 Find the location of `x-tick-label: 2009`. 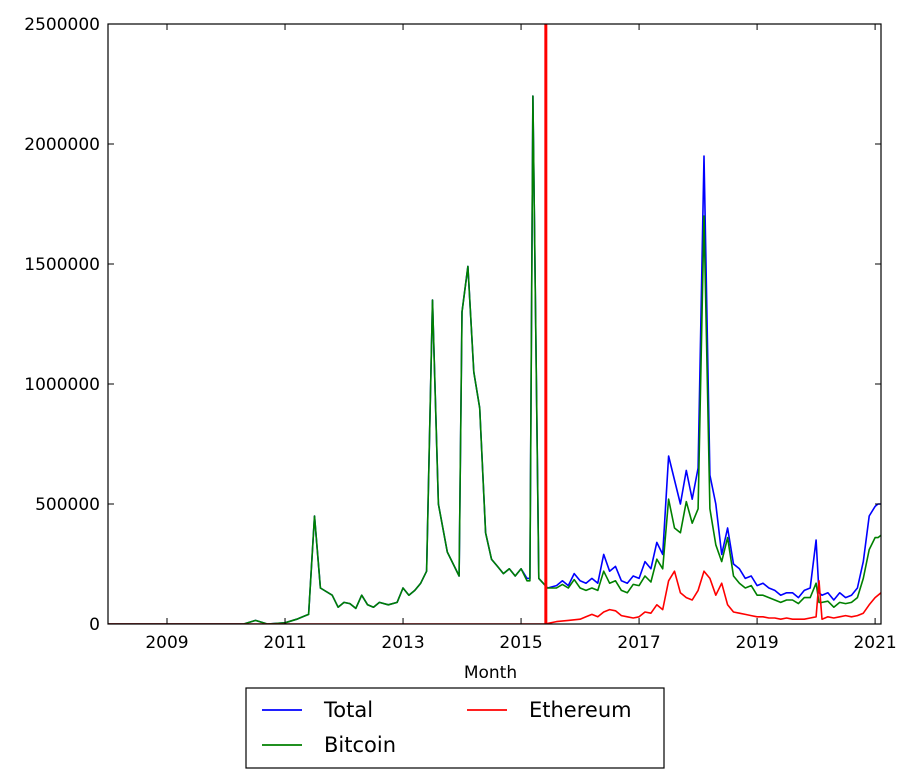

x-tick-label: 2009 is located at coordinates (166, 643).